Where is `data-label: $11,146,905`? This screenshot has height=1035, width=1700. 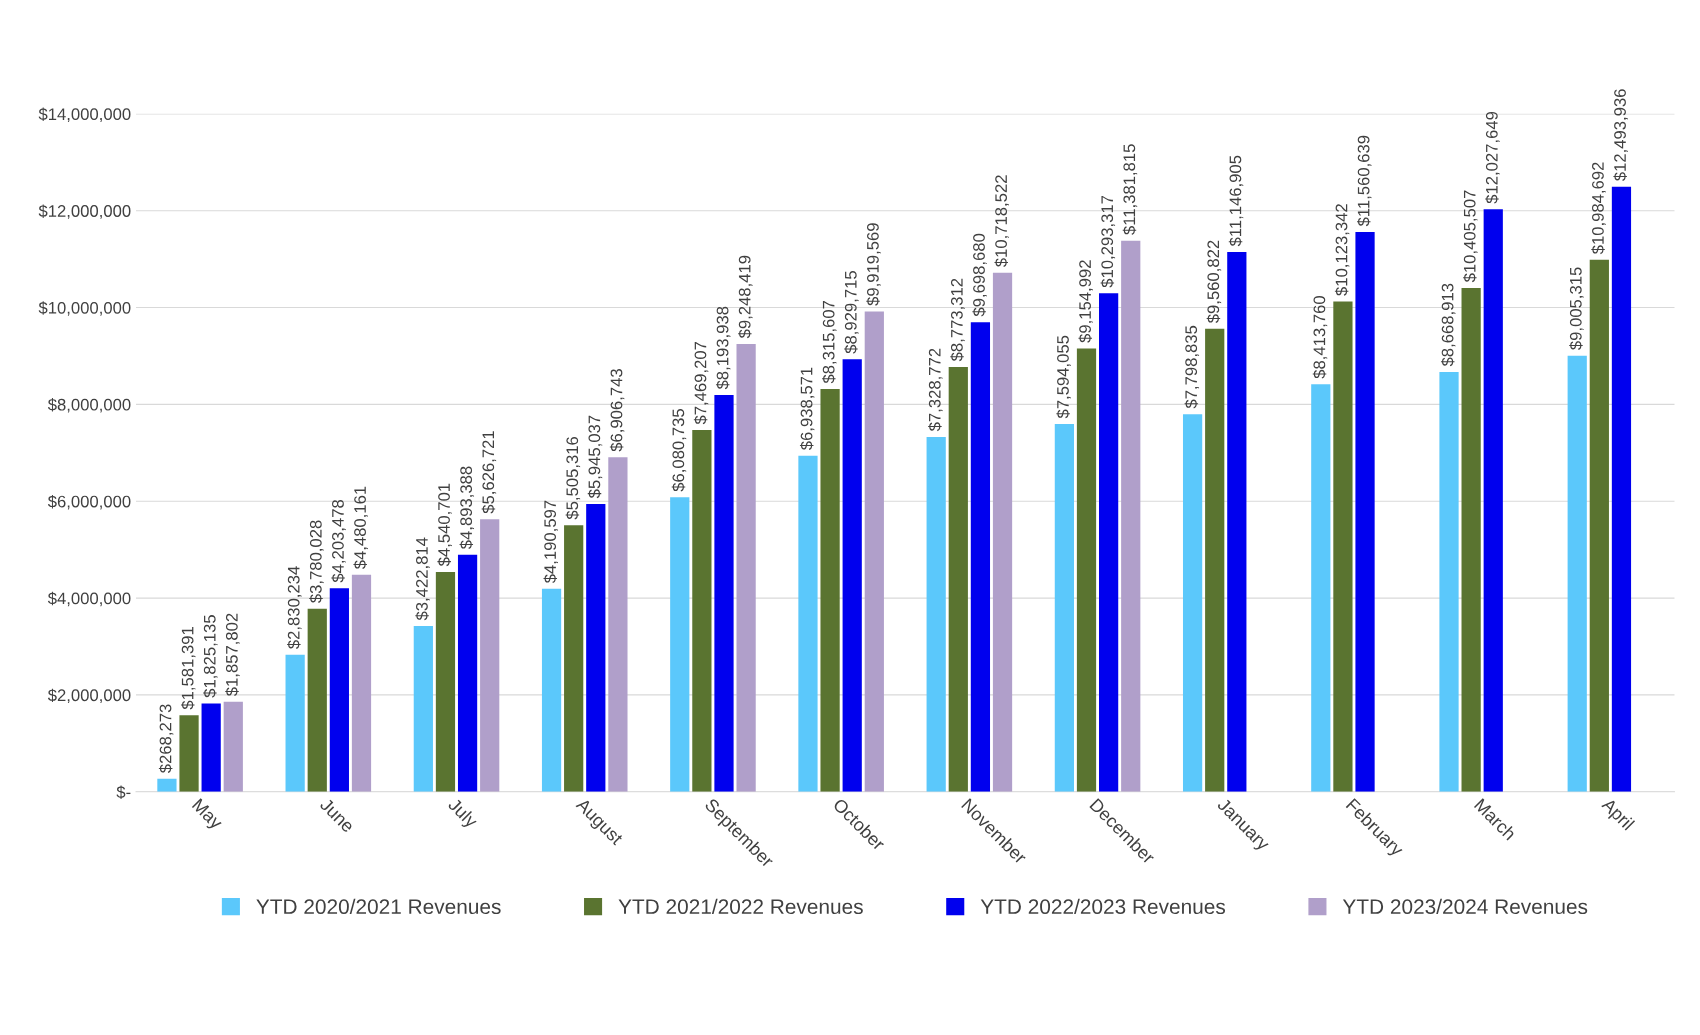 data-label: $11,146,905 is located at coordinates (1236, 201).